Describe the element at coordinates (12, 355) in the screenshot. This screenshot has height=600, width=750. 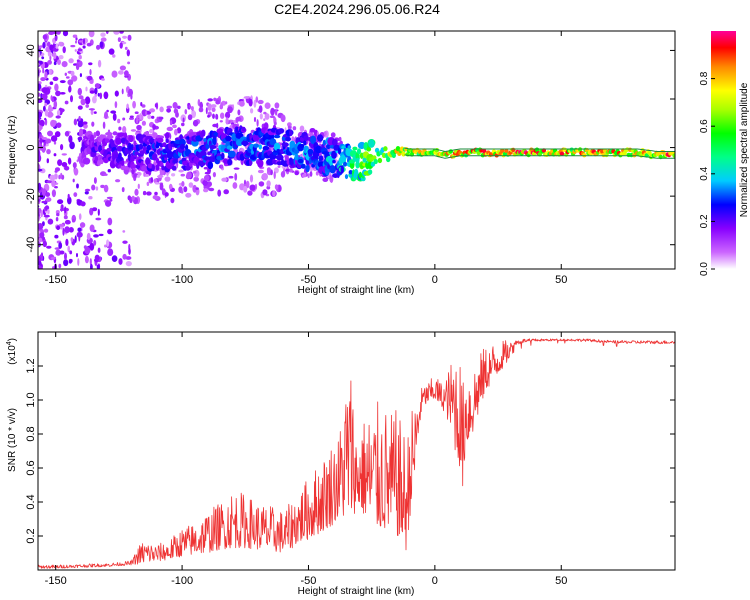
I see `snr-exponent-base: (x10` at that location.